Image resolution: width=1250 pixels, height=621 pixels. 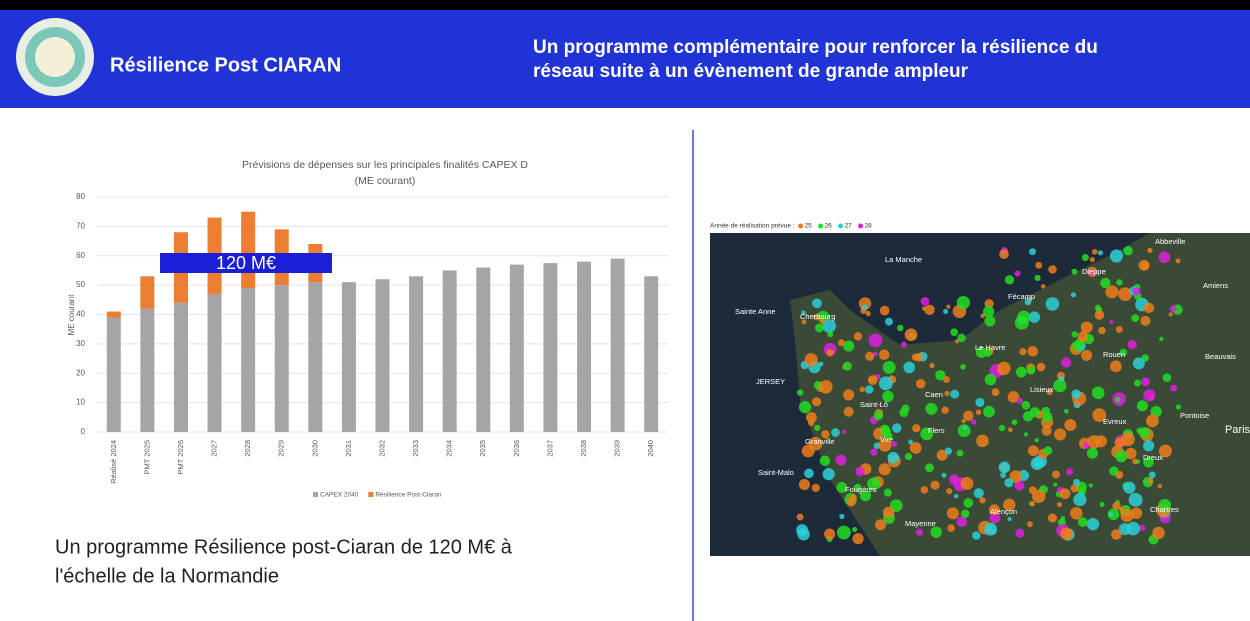 I want to click on place-label: Amiens, so click(x=1215, y=285).